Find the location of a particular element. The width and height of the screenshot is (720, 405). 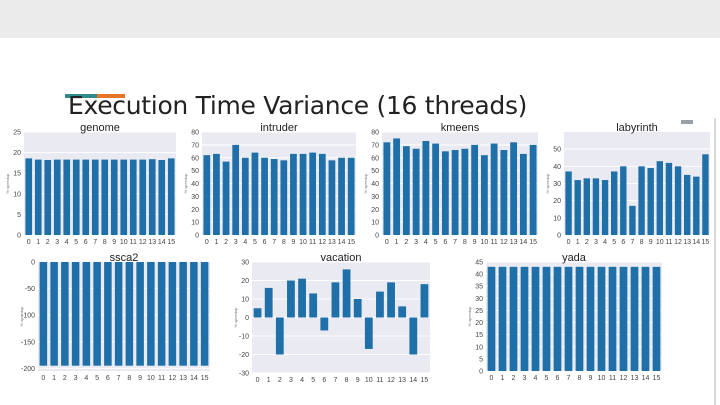

title-accent-orange is located at coordinates (111, 96).